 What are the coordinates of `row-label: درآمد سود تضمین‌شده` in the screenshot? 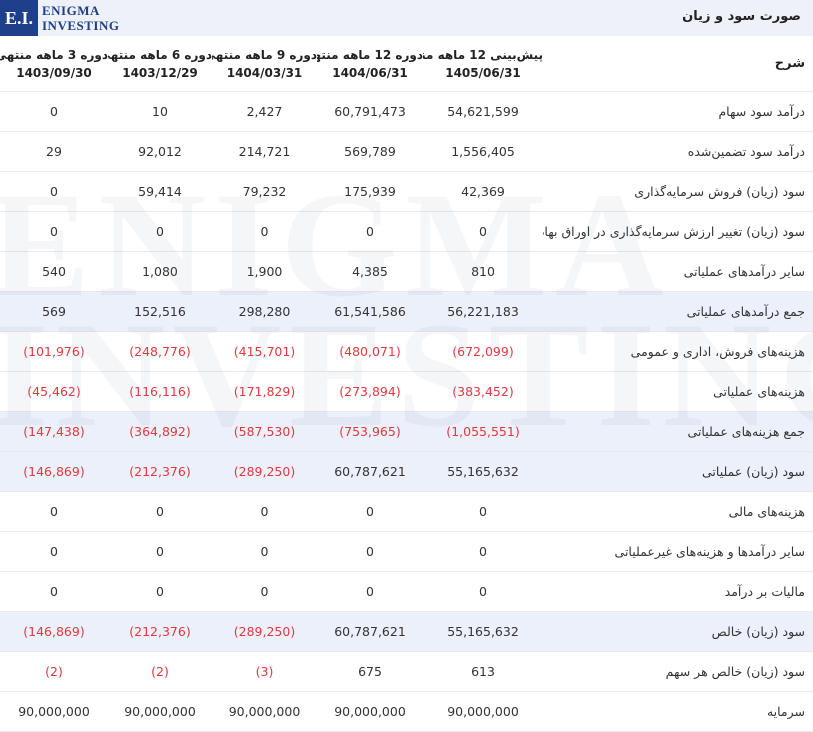 It's located at (678, 151).